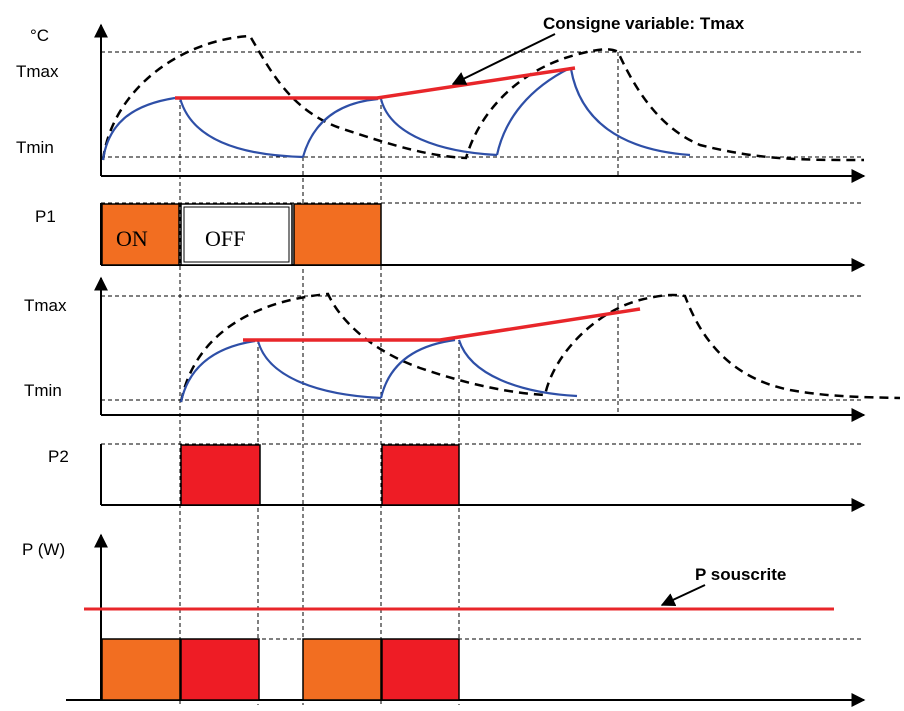  What do you see at coordinates (39, 35) in the screenshot?
I see `unit-label: °C` at bounding box center [39, 35].